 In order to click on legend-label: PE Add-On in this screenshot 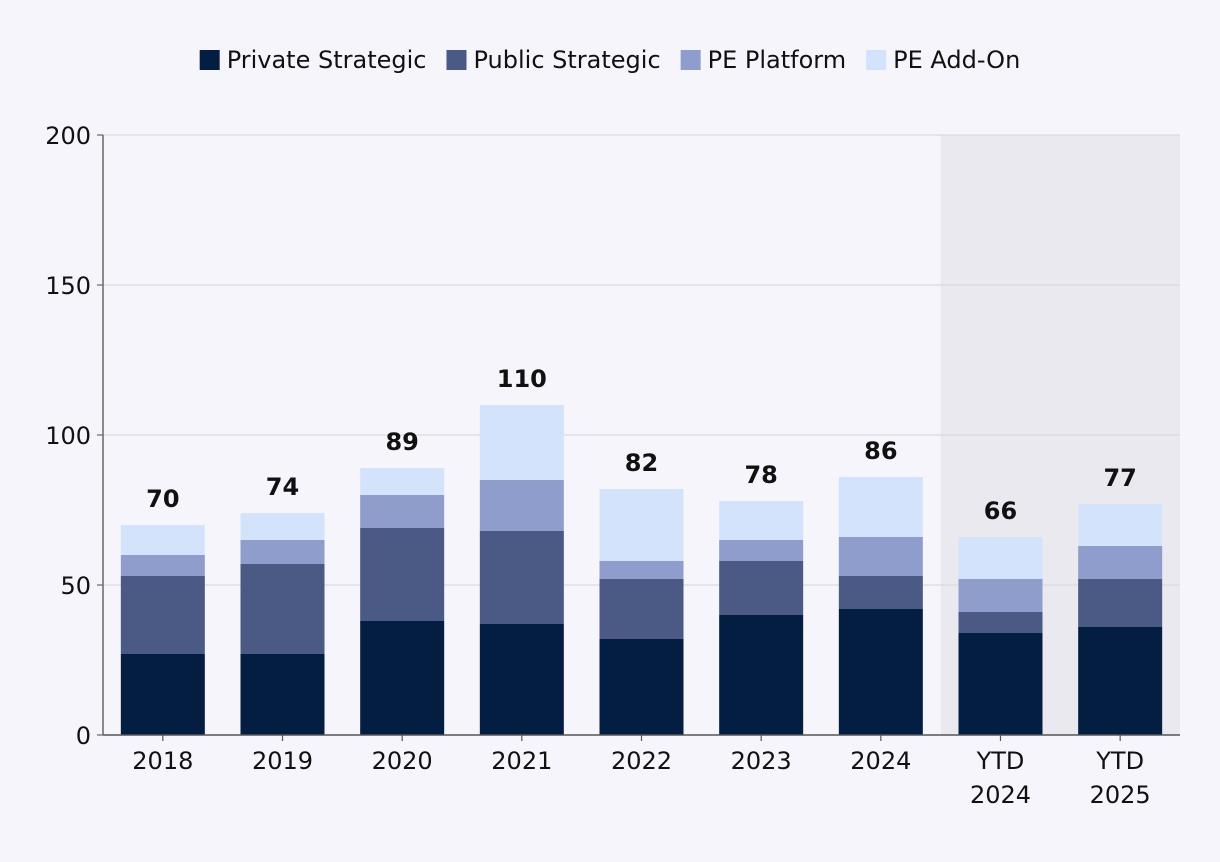, I will do `click(956, 60)`.